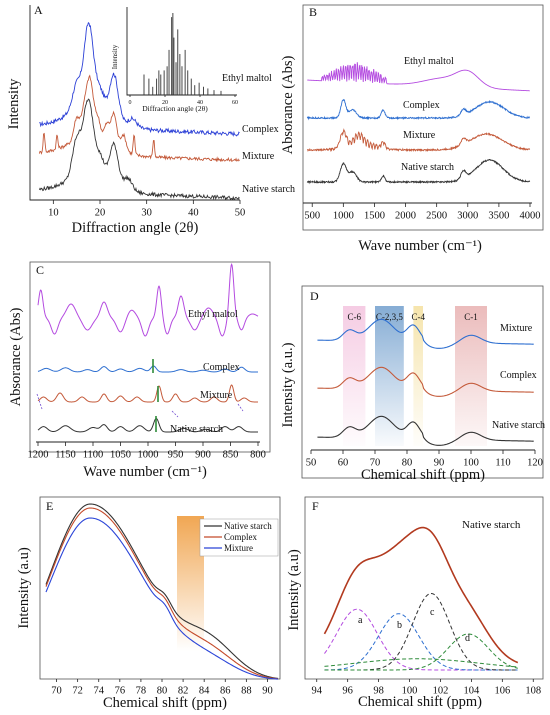 The height and width of the screenshot is (715, 550). What do you see at coordinates (420, 246) in the screenshot?
I see `panel-b-xlabel: Wave number (cm⁻¹)` at bounding box center [420, 246].